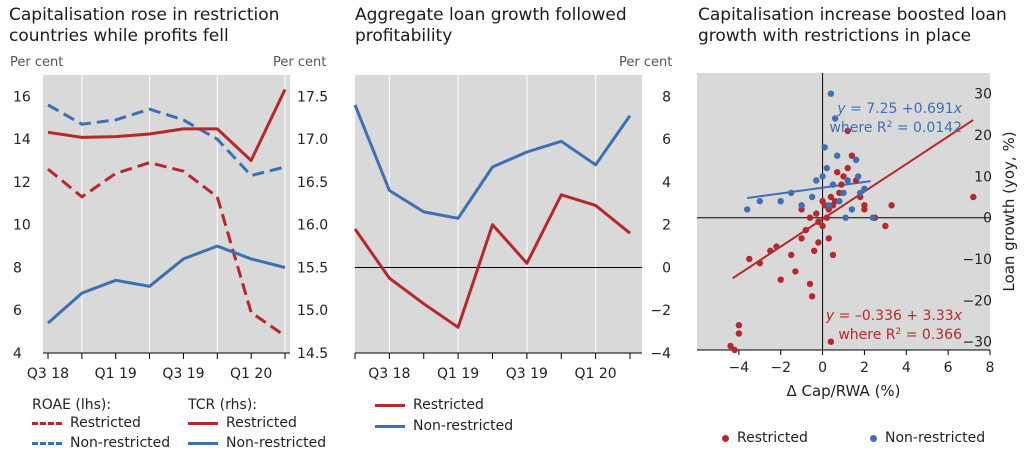 This screenshot has width=1024, height=459. What do you see at coordinates (822, 368) in the screenshot?
I see `panel3-x-tick-label: 0` at bounding box center [822, 368].